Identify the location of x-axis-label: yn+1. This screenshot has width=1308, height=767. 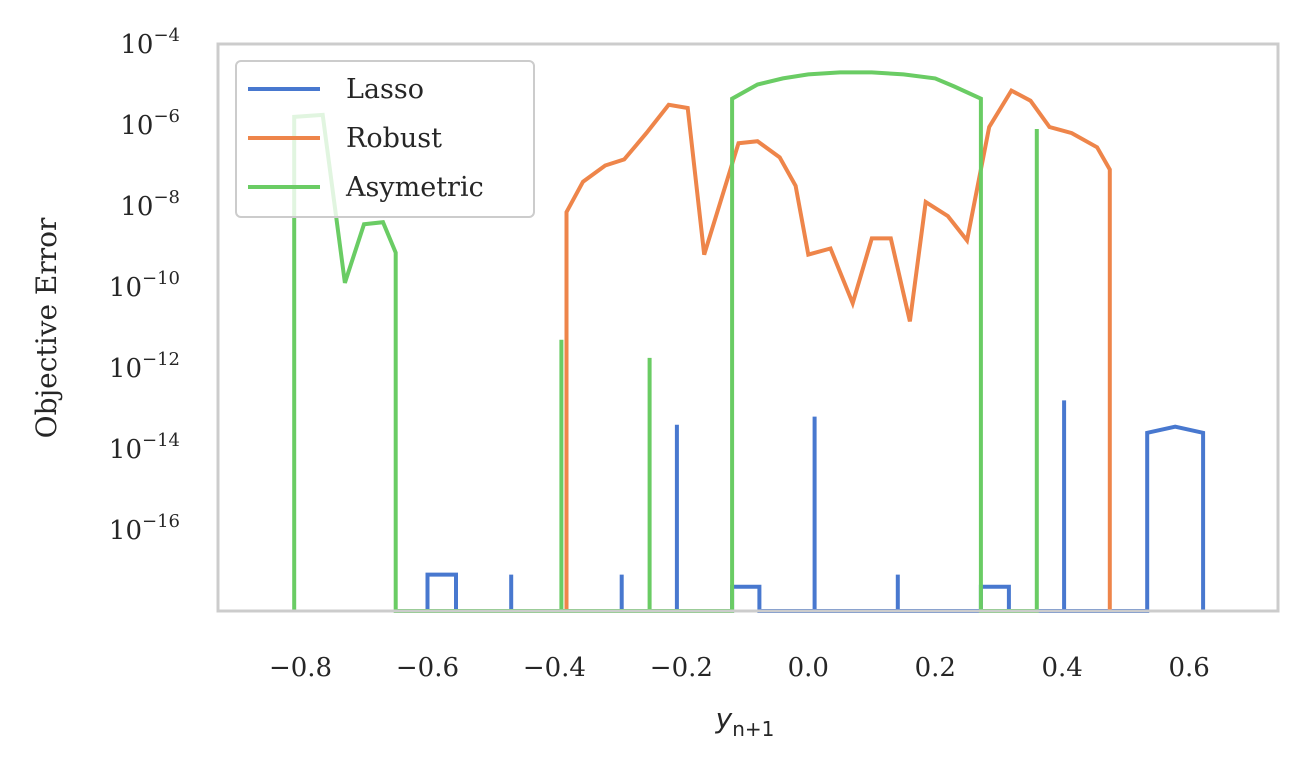
(745, 721).